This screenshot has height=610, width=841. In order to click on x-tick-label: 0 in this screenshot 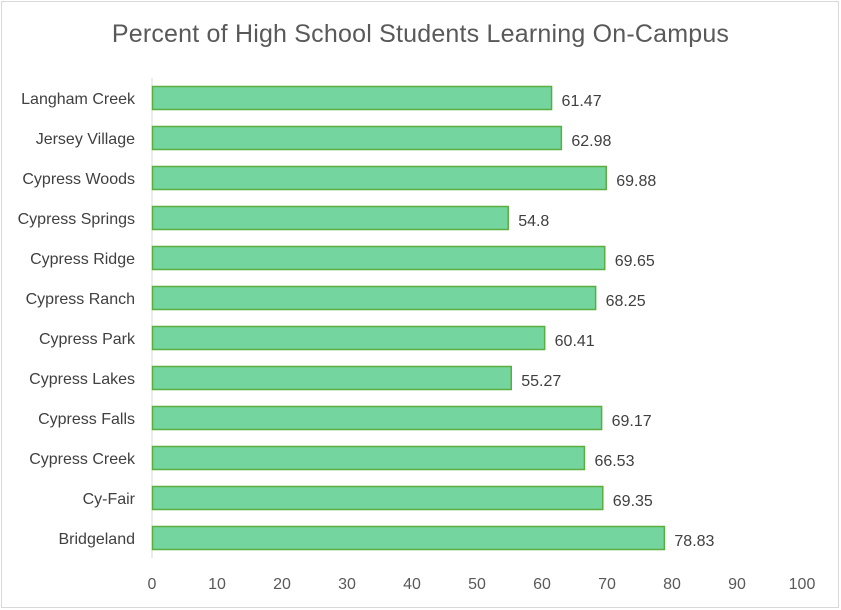, I will do `click(152, 584)`.